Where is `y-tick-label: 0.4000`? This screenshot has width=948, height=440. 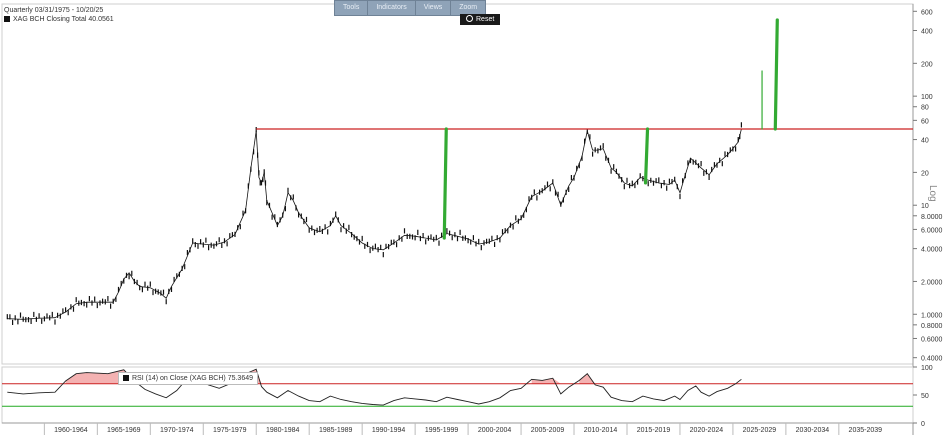
y-tick-label: 0.4000 is located at coordinates (932, 359).